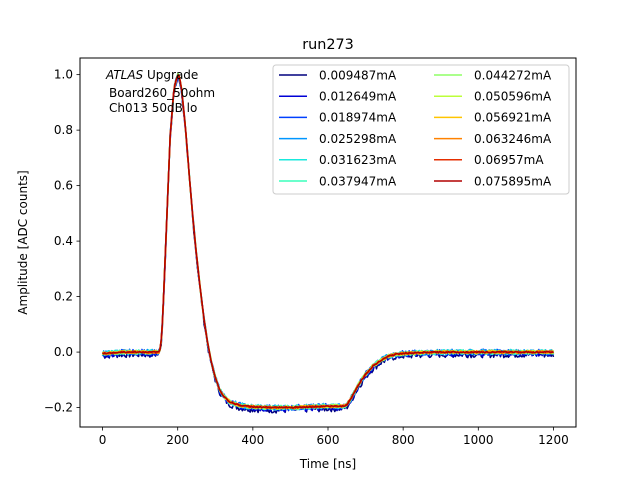 The height and width of the screenshot is (480, 640). What do you see at coordinates (513, 181) in the screenshot?
I see `legend-label: 0.075895mA` at bounding box center [513, 181].